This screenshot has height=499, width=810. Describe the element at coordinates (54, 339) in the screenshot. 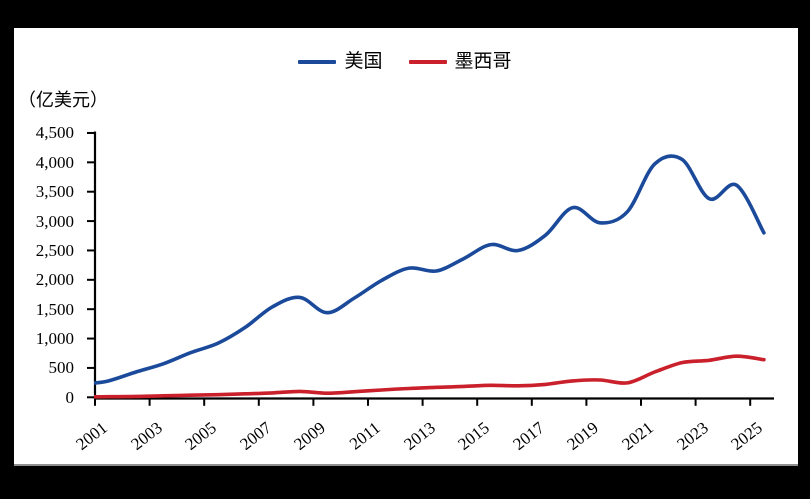

I see `y-tick-label: 1,000` at that location.